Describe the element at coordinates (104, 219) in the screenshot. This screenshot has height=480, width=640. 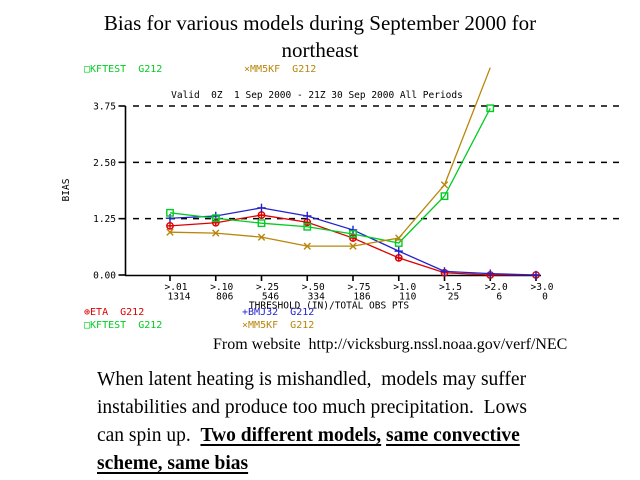
I see `y-tick-label: 1.25` at that location.